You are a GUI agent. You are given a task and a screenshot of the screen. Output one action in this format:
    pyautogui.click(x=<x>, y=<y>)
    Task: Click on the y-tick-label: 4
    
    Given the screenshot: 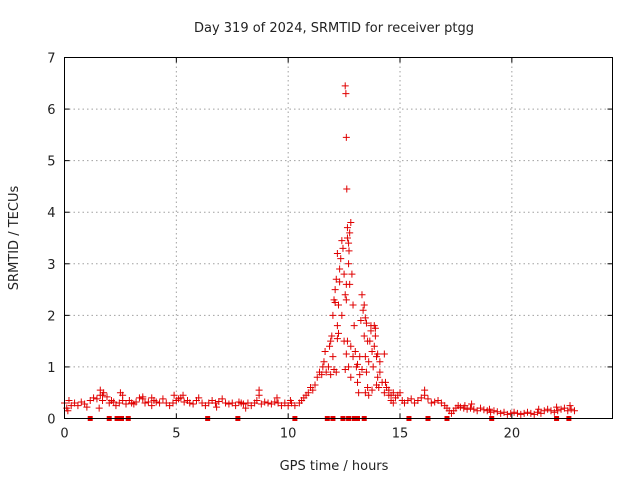 What is the action you would take?
    pyautogui.click(x=51, y=213)
    